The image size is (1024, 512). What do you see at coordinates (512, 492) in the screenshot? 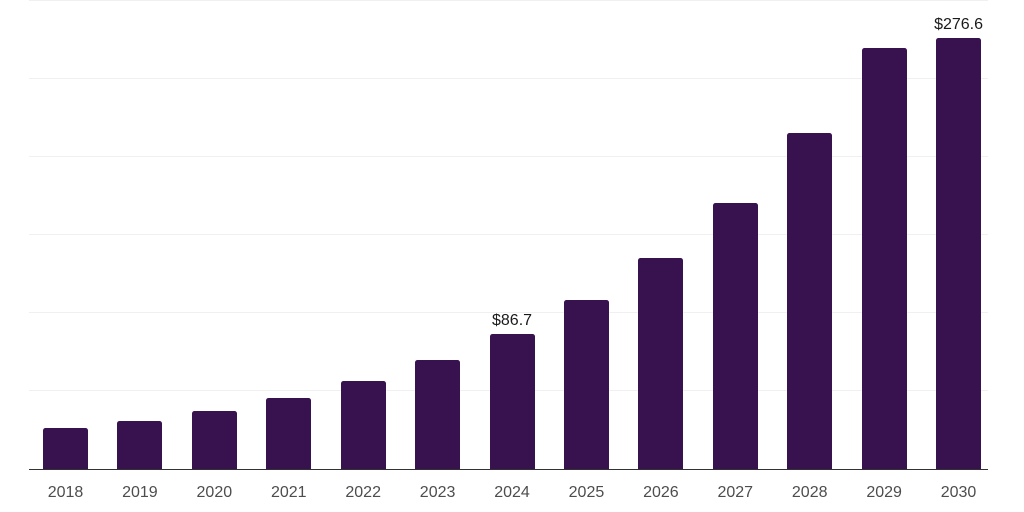
I see `x-tick-label-2024: 2024` at bounding box center [512, 492].